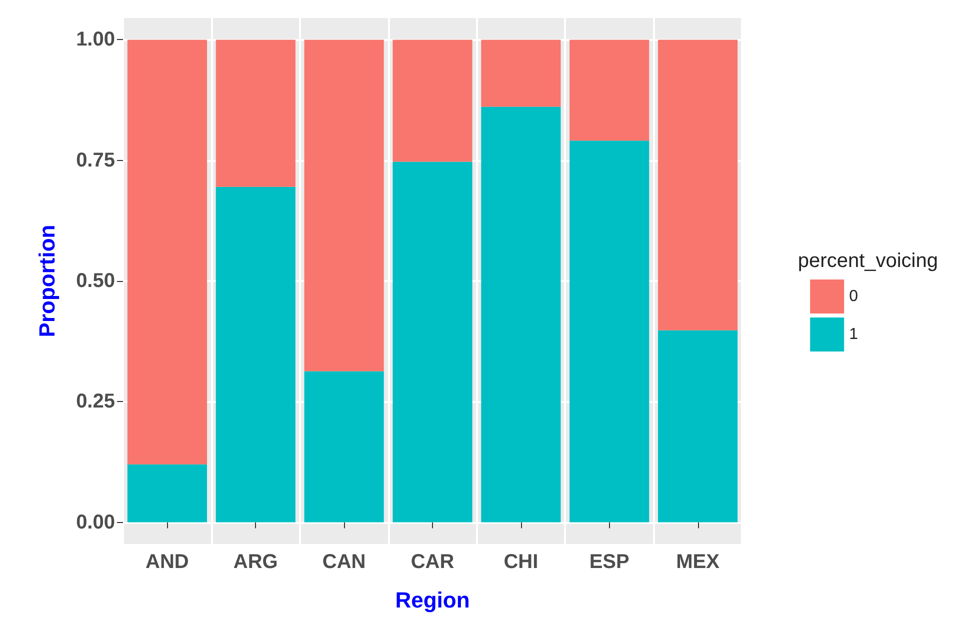 This screenshot has width=968, height=634. I want to click on x-tick-label: AND, so click(167, 562).